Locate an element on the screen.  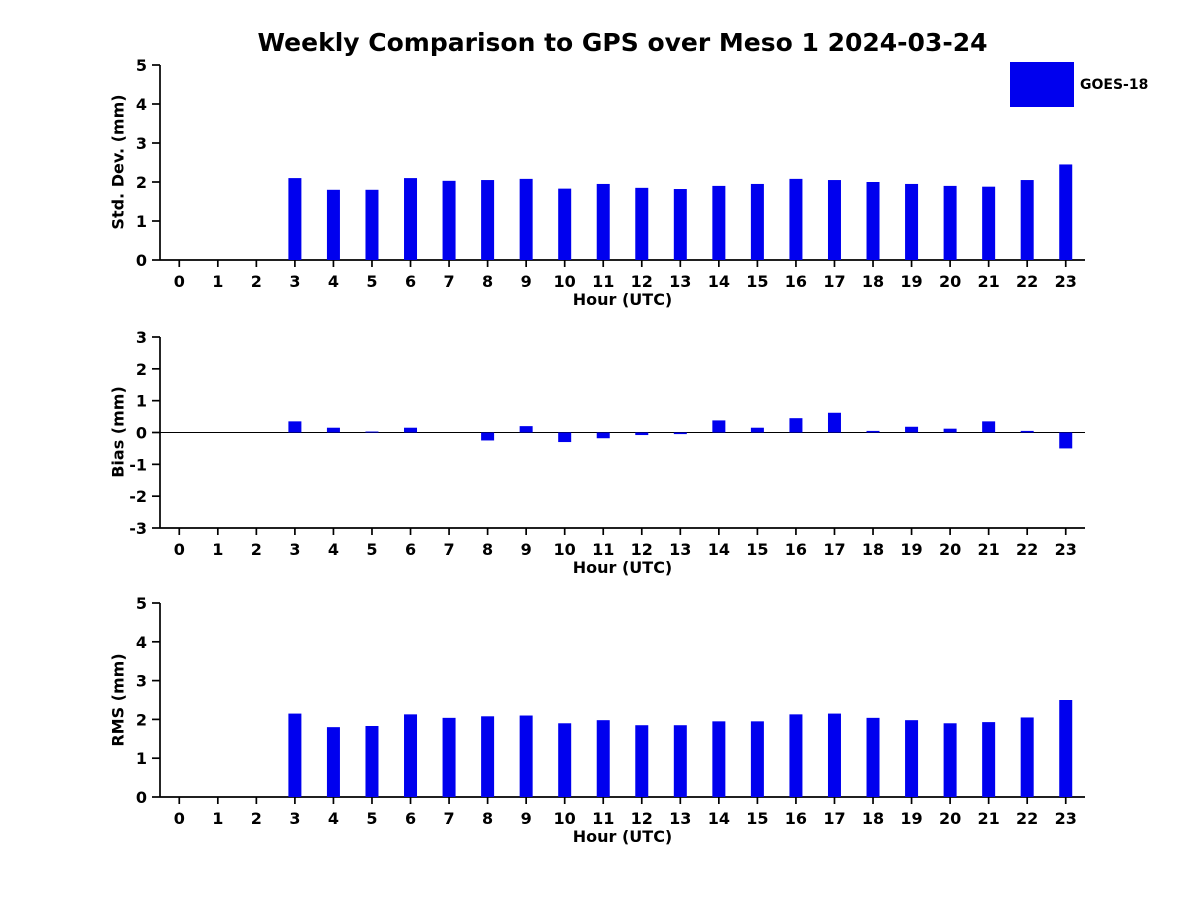
svg-text: -2 is located at coordinates (138, 496).